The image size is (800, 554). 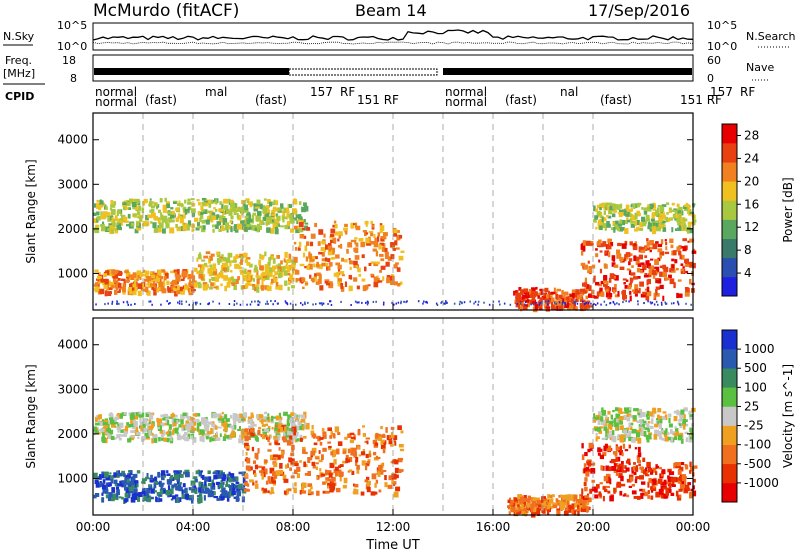 What do you see at coordinates (161, 100) in the screenshot?
I see `cpid-frag-1: (fast)` at bounding box center [161, 100].